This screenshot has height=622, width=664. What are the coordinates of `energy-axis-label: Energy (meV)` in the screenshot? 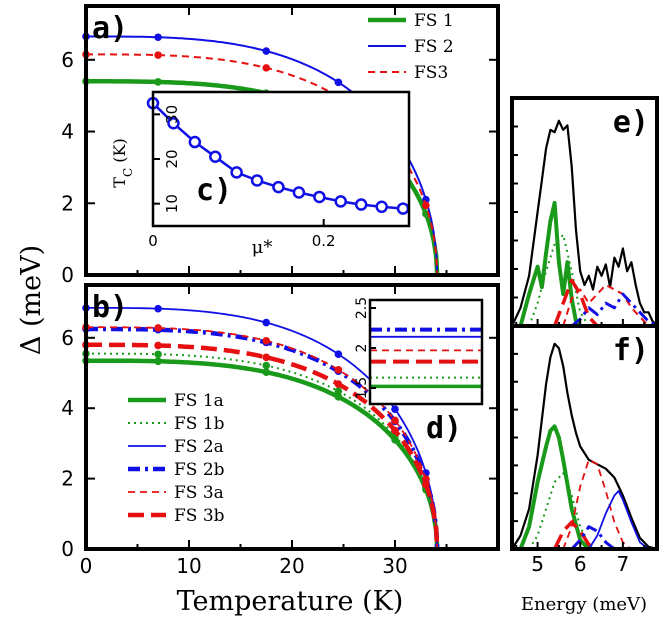 It's located at (584, 604).